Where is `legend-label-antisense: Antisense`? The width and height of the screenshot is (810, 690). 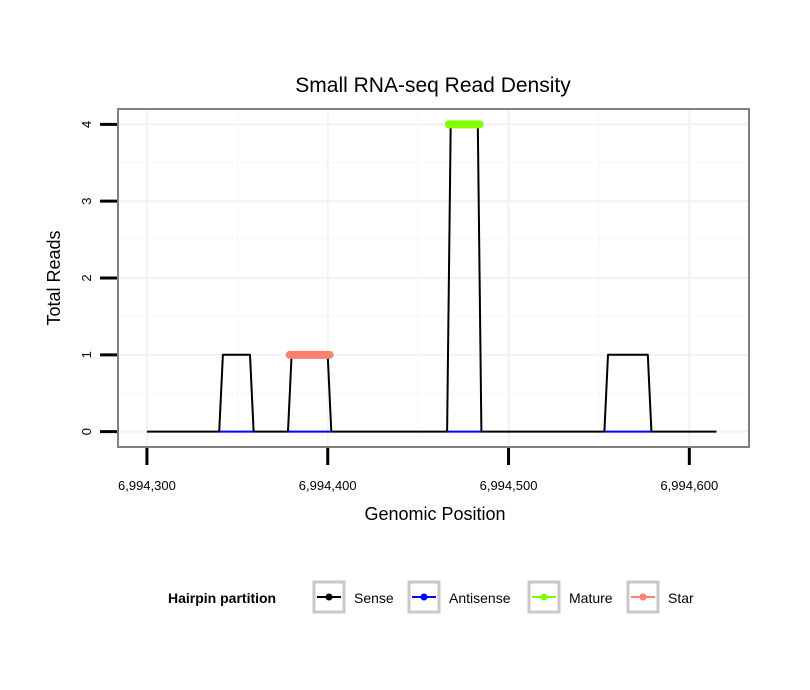
legend-label-antisense: Antisense is located at coordinates (480, 598).